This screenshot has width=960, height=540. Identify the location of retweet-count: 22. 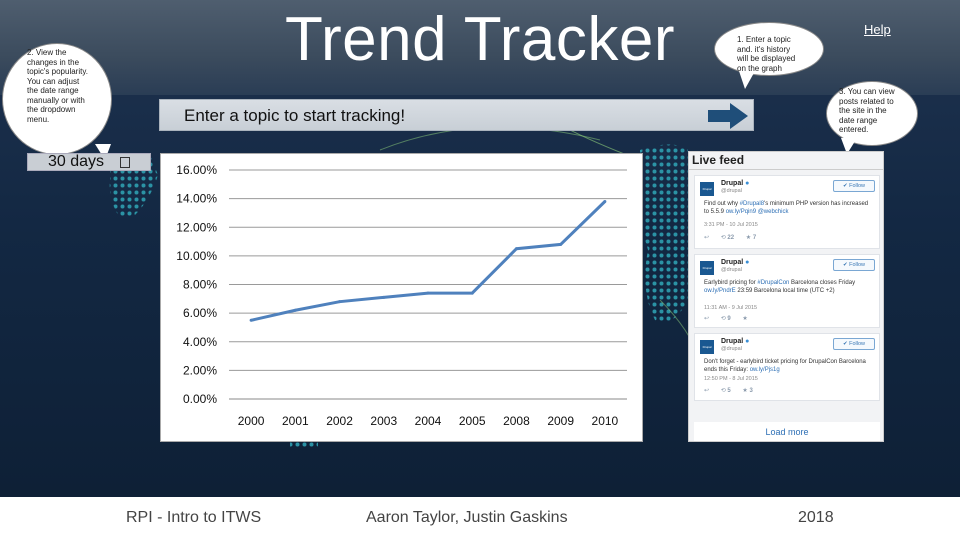
(731, 238).